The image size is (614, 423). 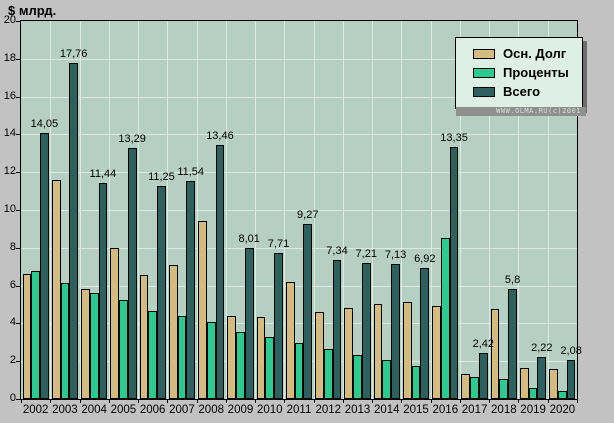 What do you see at coordinates (525, 53) in the screenshot?
I see `legend-item-principal: Осн. Долг` at bounding box center [525, 53].